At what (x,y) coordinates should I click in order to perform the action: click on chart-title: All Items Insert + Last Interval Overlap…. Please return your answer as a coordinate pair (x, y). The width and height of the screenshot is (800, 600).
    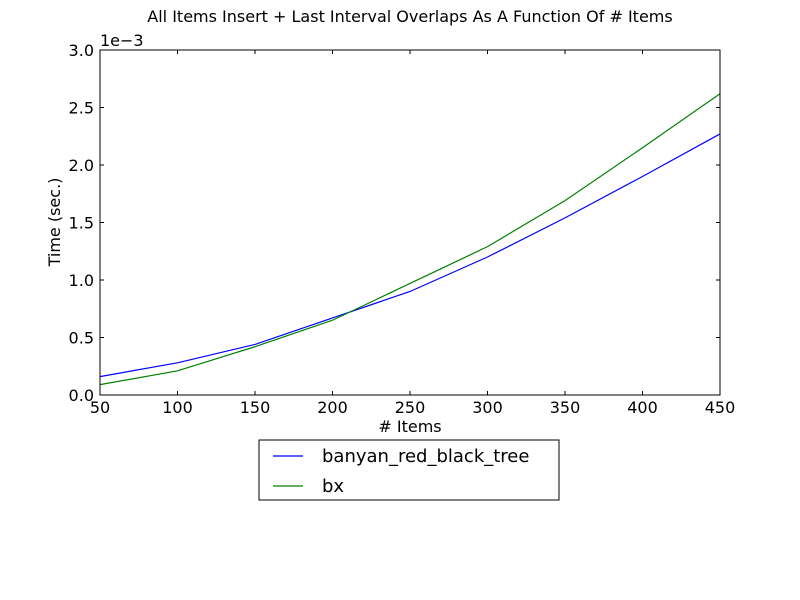
    Looking at the image, I should click on (409, 16).